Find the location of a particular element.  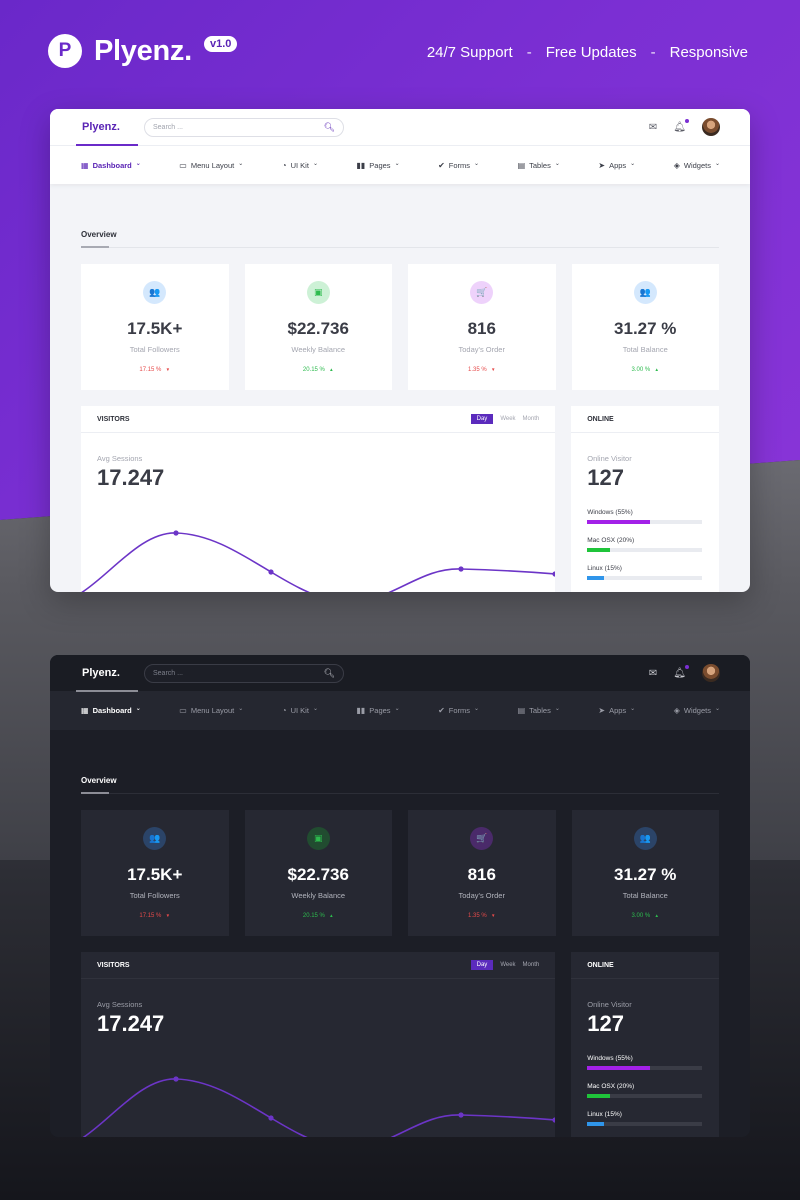

feature-responsive: Responsive is located at coordinates (708, 52).